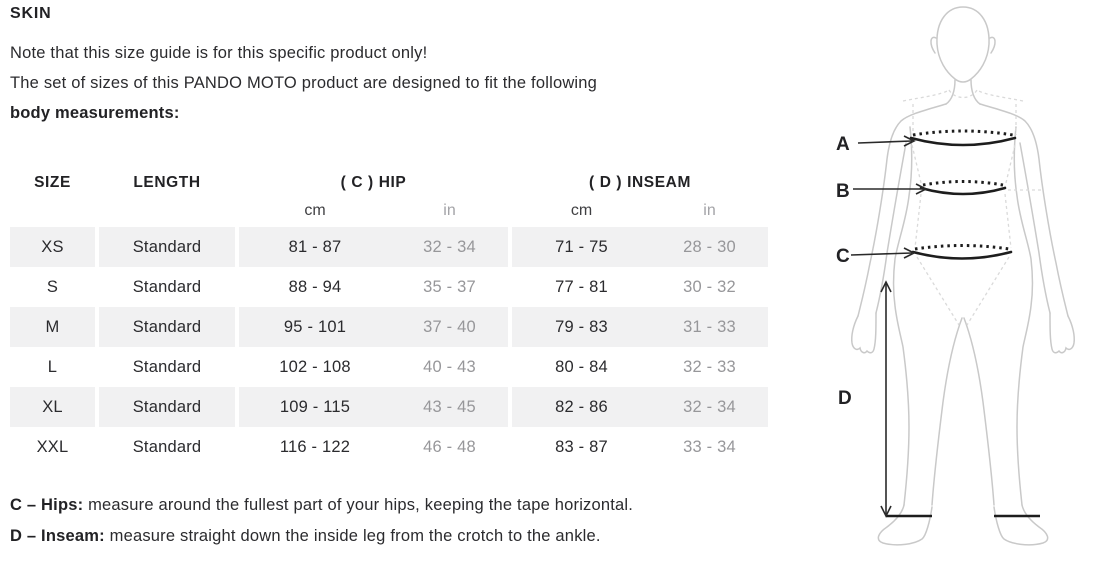 This screenshot has width=1095, height=563. I want to click on table-header-row: SIZE LENGTH ( C ) HIP ( D ) INSEAM, so click(389, 183).